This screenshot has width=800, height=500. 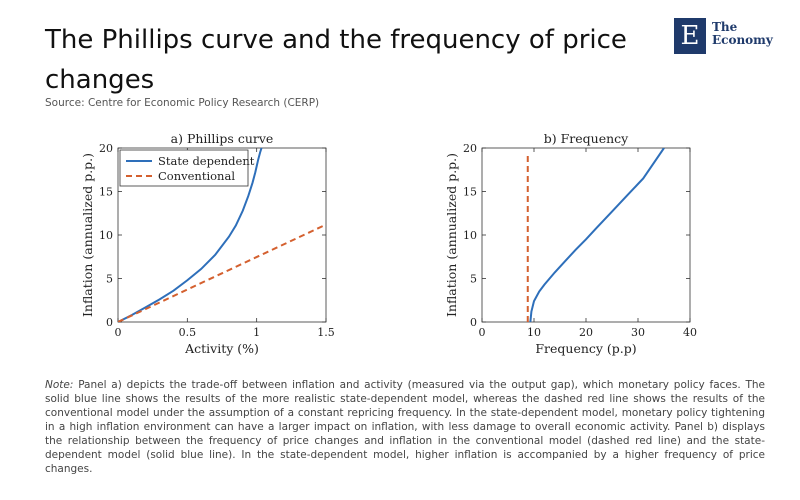 I want to click on panel-a-y-tick-label: 10, so click(x=106, y=235).